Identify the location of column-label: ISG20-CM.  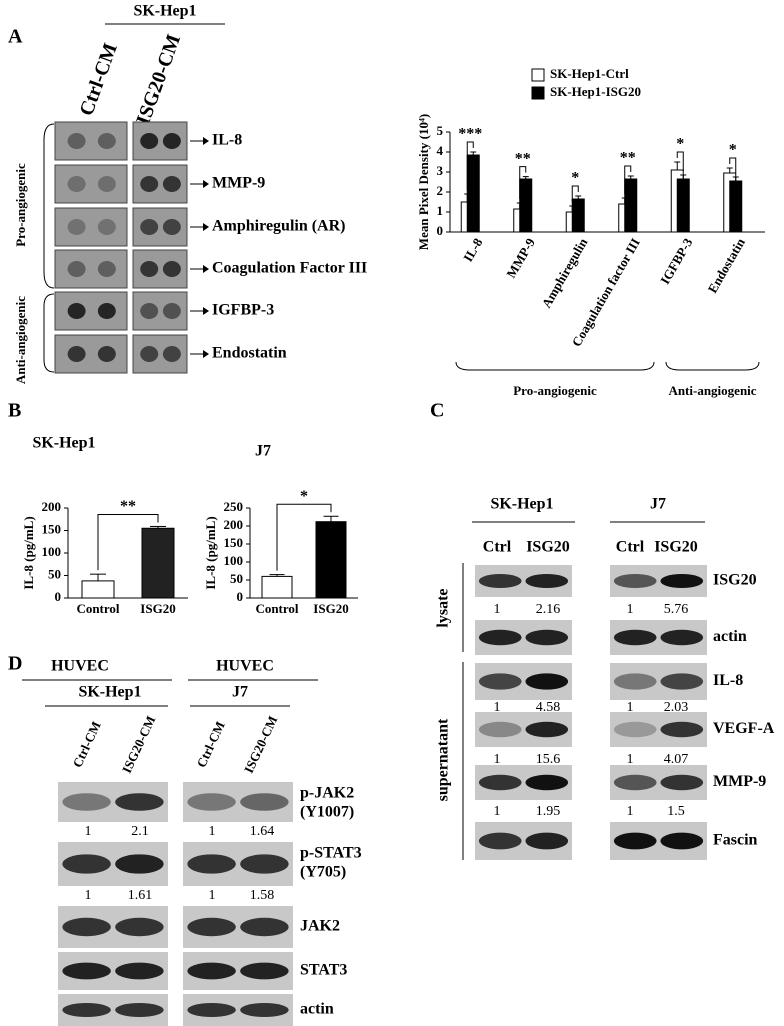
(158, 79).